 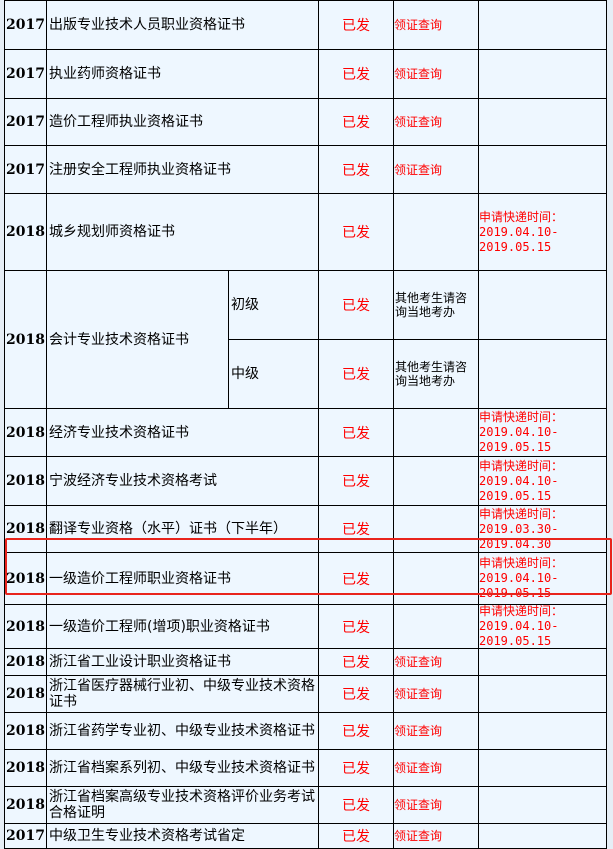 I want to click on table-row: 2018 浙江省工业设计职业资格证书 已发 领证查询, so click(x=305, y=662).